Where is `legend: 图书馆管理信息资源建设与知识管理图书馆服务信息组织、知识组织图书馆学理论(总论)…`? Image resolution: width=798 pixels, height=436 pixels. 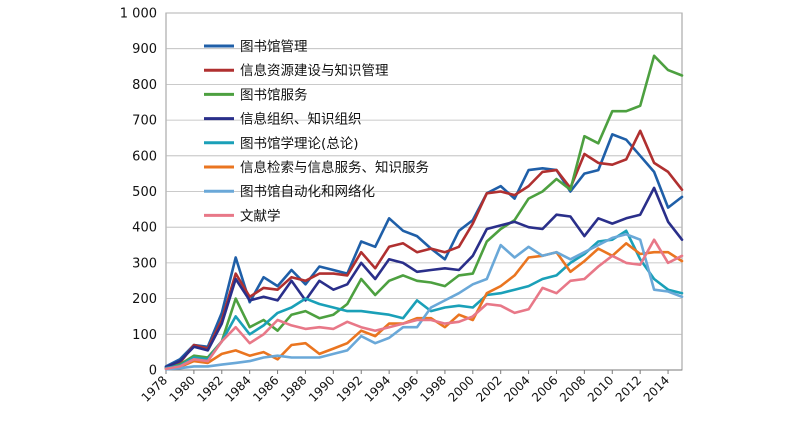 legend: 图书馆管理信息资源建设与知识管理图书馆服务信息组织、知识组织图书馆学理论(总论)… is located at coordinates (316, 131).